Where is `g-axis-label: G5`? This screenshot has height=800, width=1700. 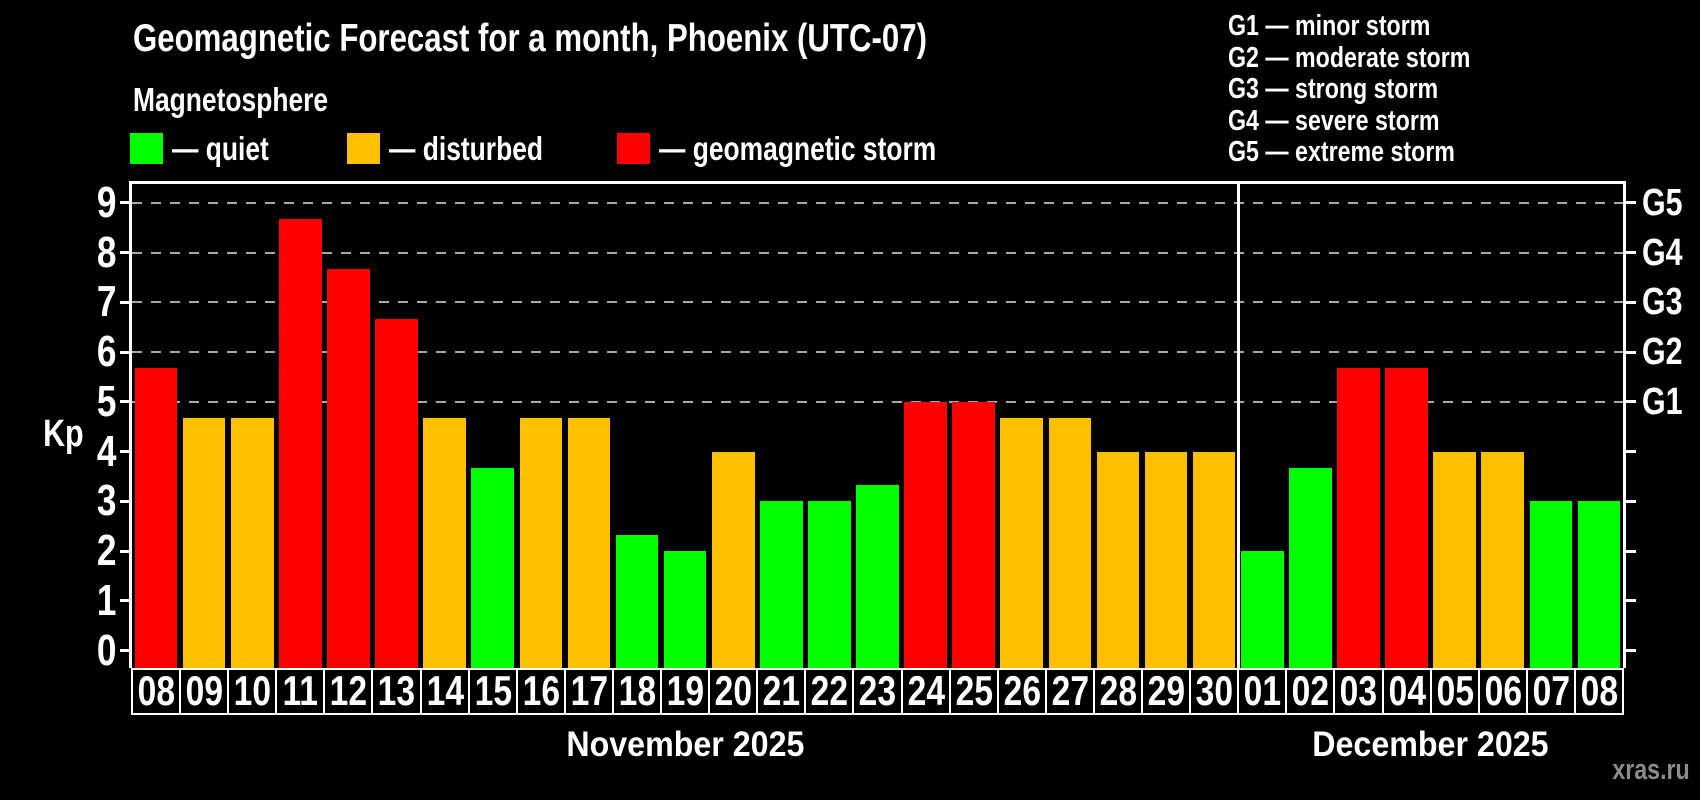 g-axis-label: G5 is located at coordinates (1671, 203).